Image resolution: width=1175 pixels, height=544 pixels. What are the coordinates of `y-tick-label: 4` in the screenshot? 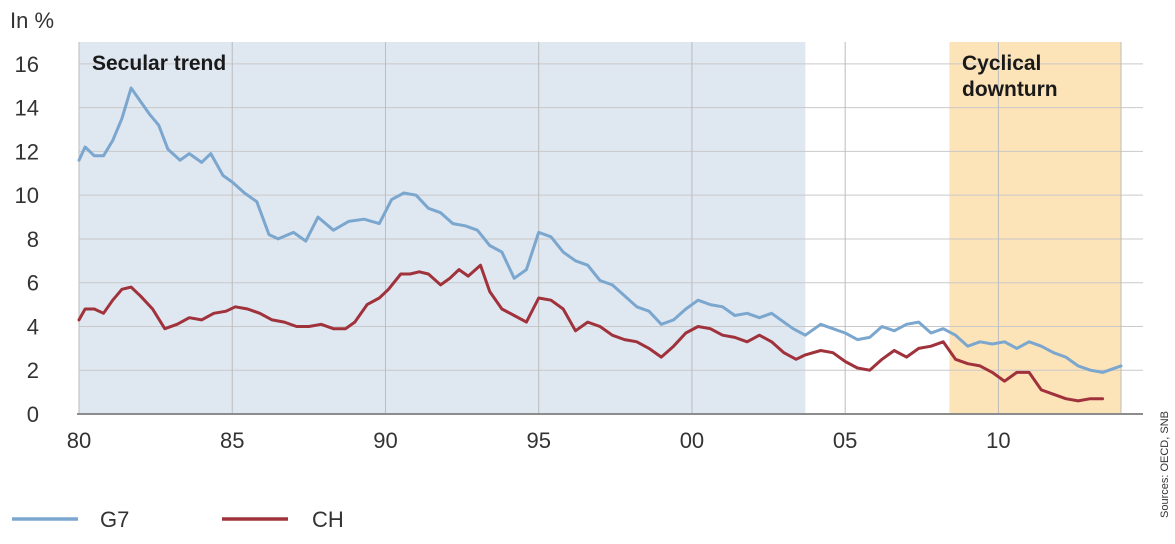 It's located at (33, 326).